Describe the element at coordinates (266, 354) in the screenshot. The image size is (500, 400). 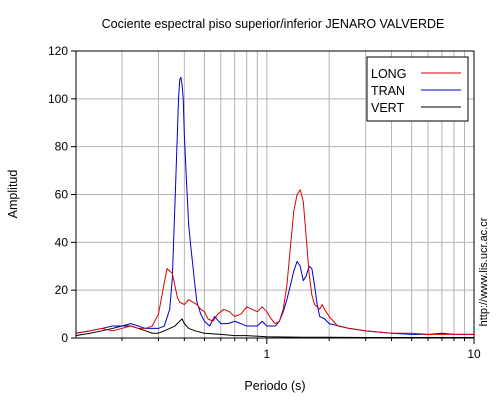
I see `x-tick-label: 1` at that location.